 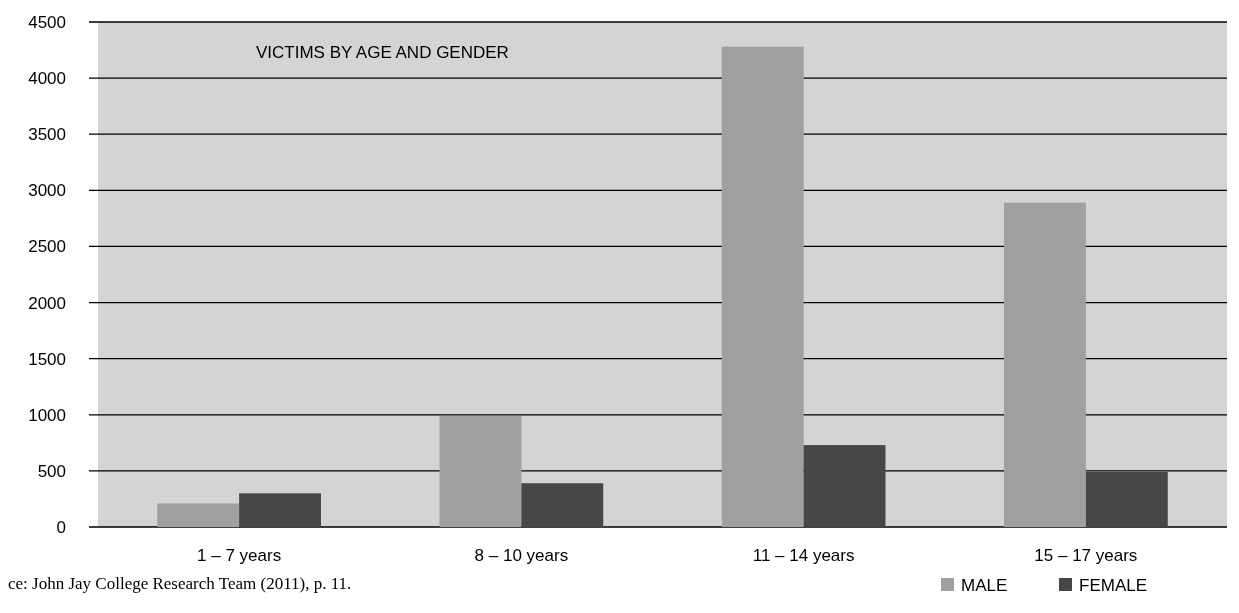 What do you see at coordinates (47, 191) in the screenshot?
I see `y-tick-label: 3000` at bounding box center [47, 191].